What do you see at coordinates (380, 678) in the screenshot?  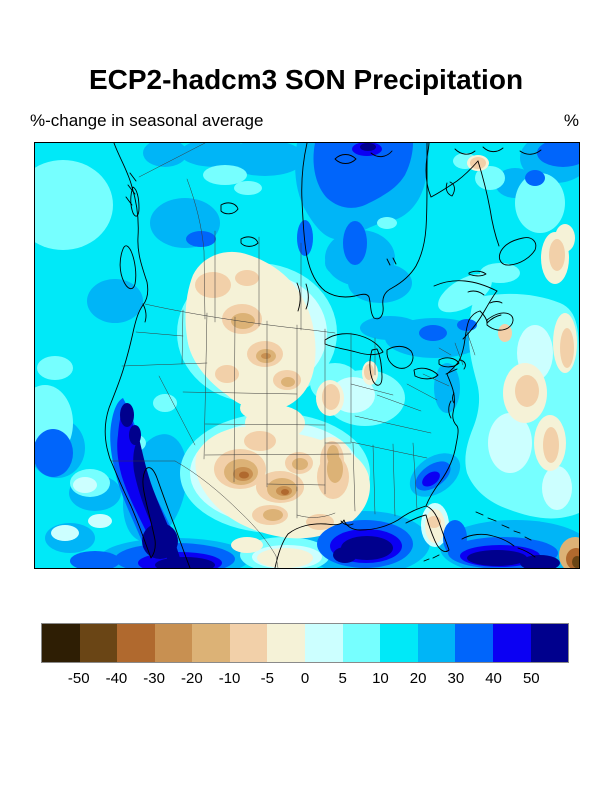 I see `colorbar-label: 10` at bounding box center [380, 678].